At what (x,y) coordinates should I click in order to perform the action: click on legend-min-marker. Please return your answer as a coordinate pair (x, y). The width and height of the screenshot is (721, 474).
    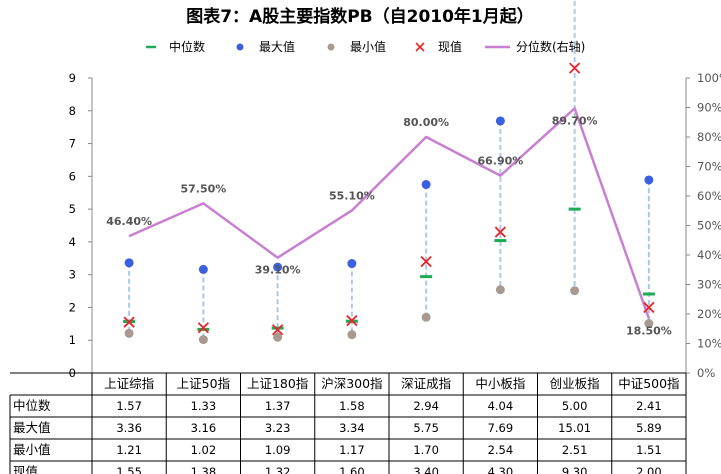
    Looking at the image, I should click on (331, 47).